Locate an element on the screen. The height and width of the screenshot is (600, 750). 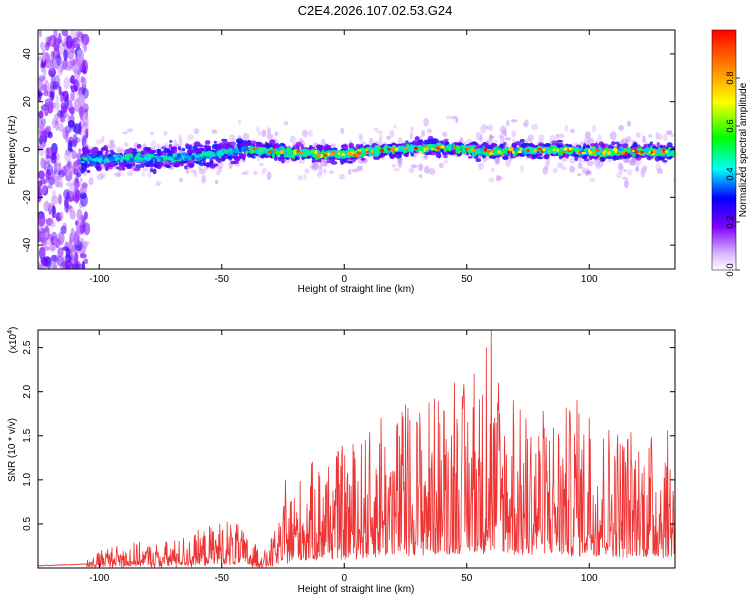
spectrogram-x-label: Height of straight line (km) is located at coordinates (356, 289).